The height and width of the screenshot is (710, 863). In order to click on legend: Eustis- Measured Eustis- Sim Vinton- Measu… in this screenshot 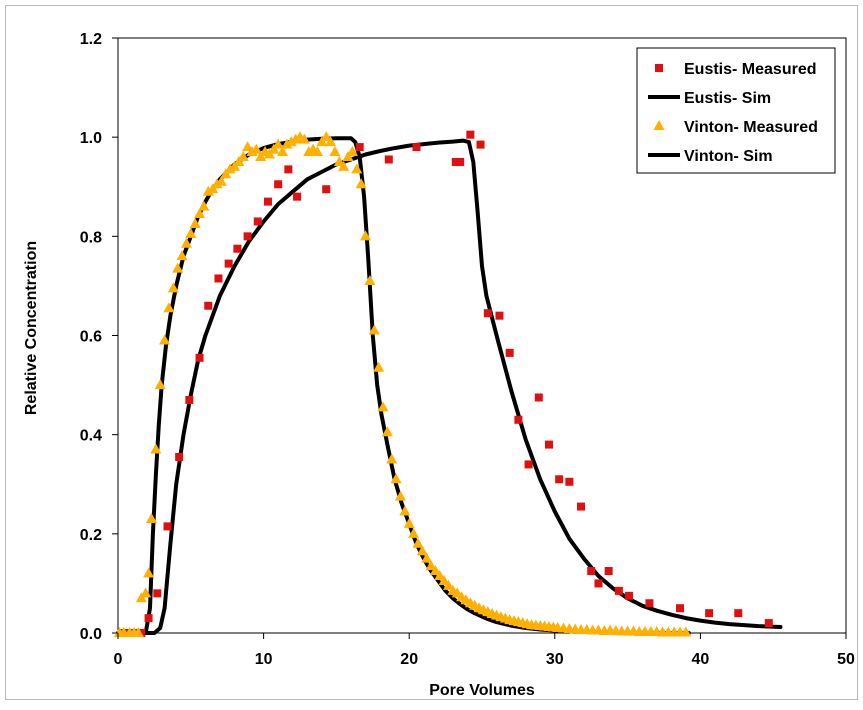, I will do `click(736, 110)`.